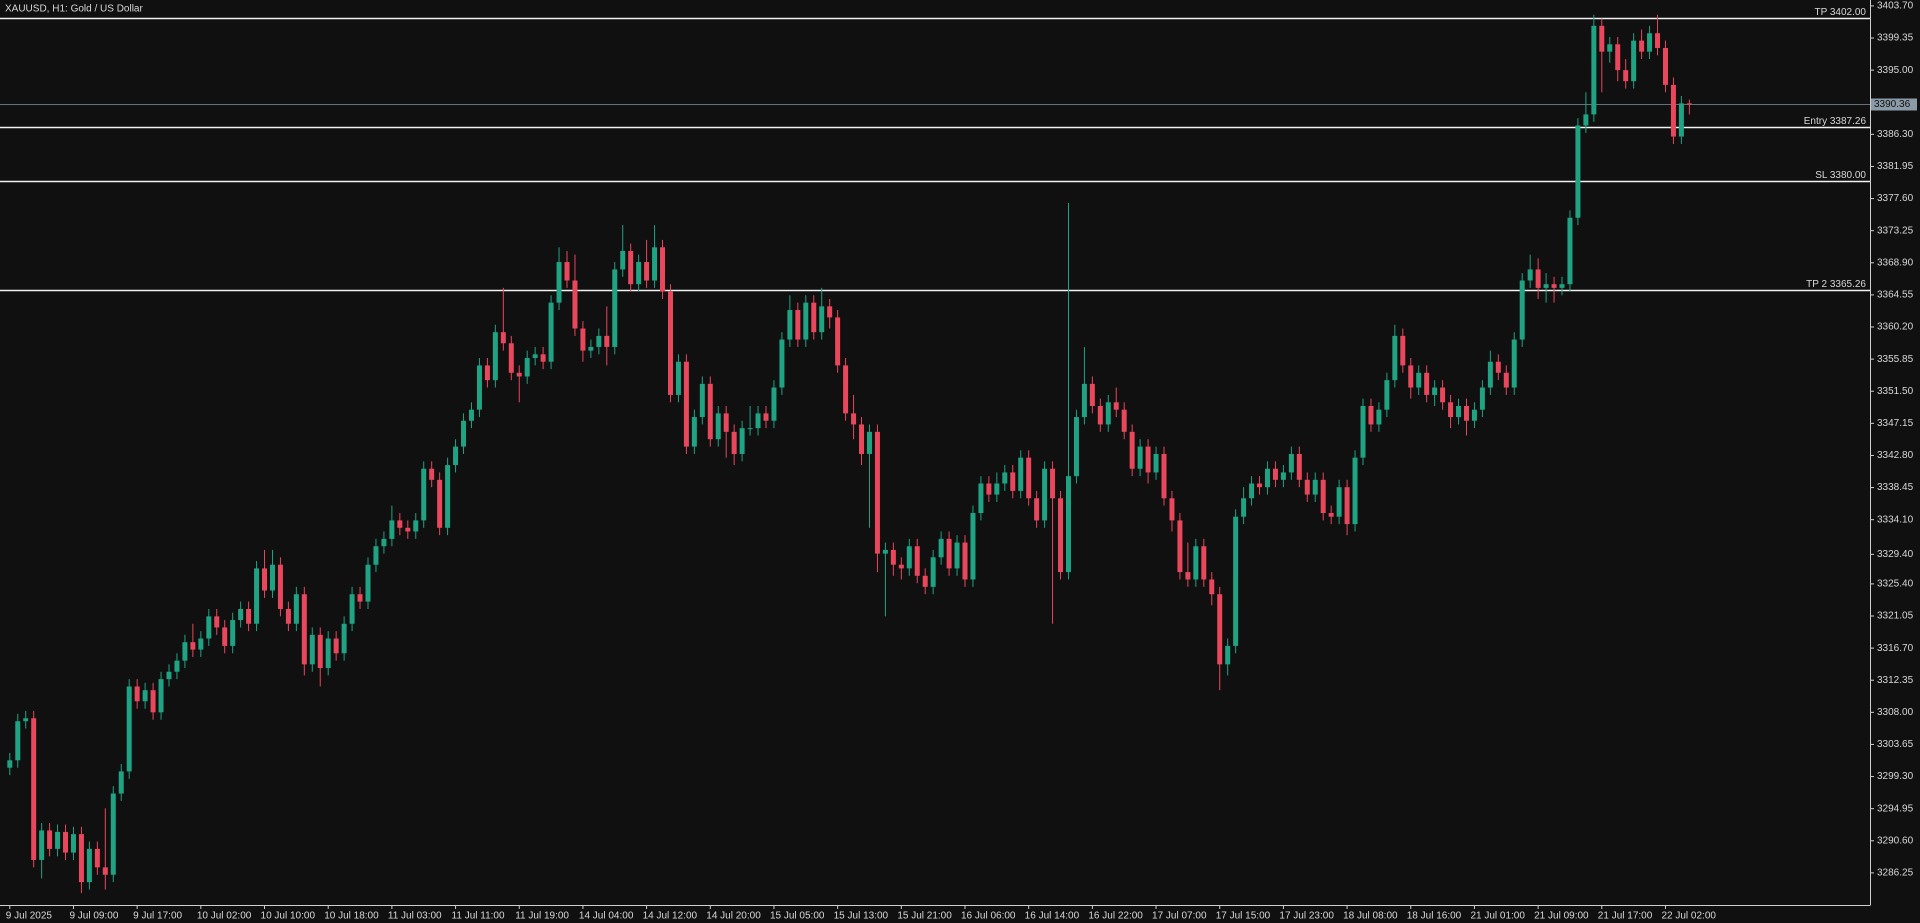 This screenshot has height=923, width=1920. Describe the element at coordinates (1895, 616) in the screenshot. I see `y-tick-label: 3321.05` at that location.